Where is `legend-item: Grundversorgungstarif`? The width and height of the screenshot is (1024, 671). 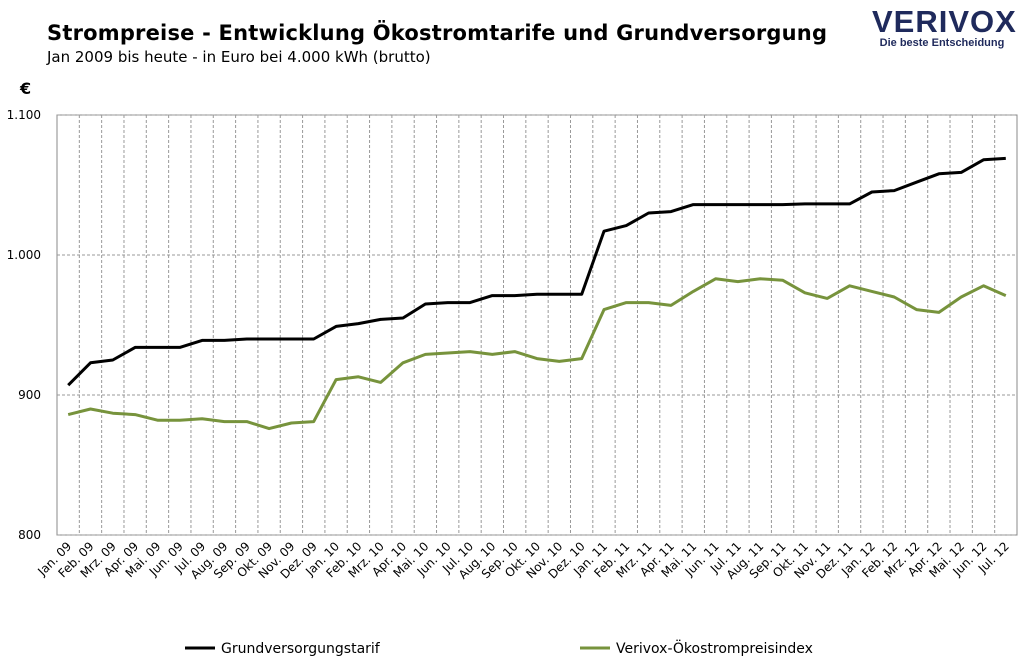
legend-item: Grundversorgungstarif is located at coordinates (283, 649).